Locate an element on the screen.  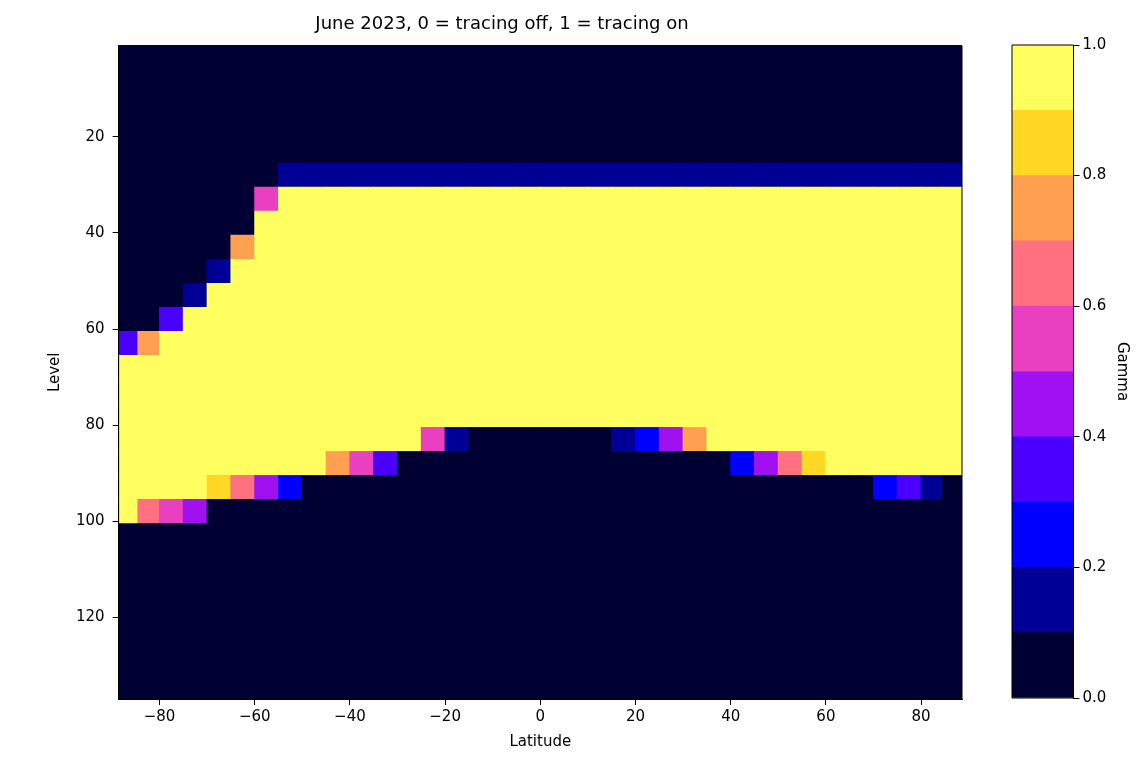
y-tick-label: 20 is located at coordinates (95, 135).